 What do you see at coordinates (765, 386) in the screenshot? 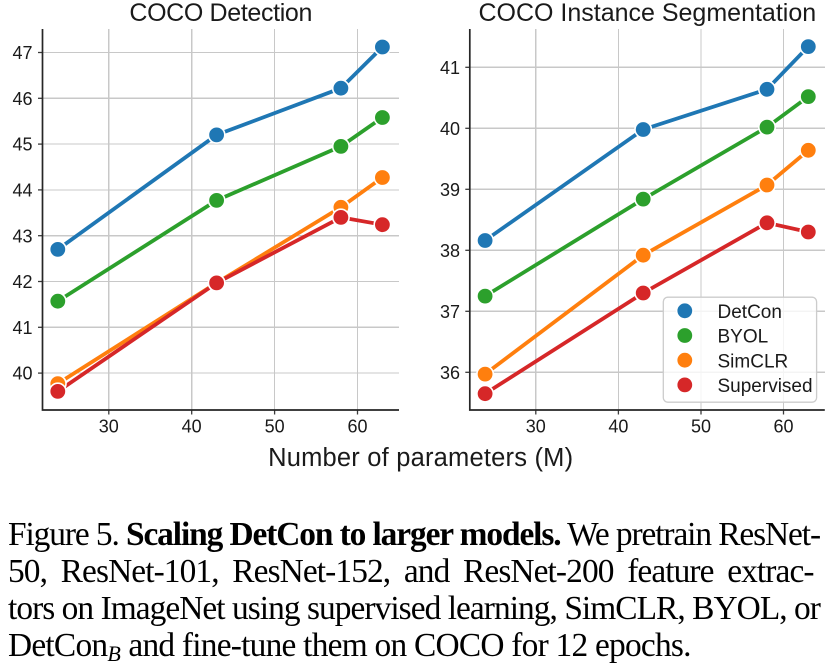
I see `svg-text: Supervised` at bounding box center [765, 386].